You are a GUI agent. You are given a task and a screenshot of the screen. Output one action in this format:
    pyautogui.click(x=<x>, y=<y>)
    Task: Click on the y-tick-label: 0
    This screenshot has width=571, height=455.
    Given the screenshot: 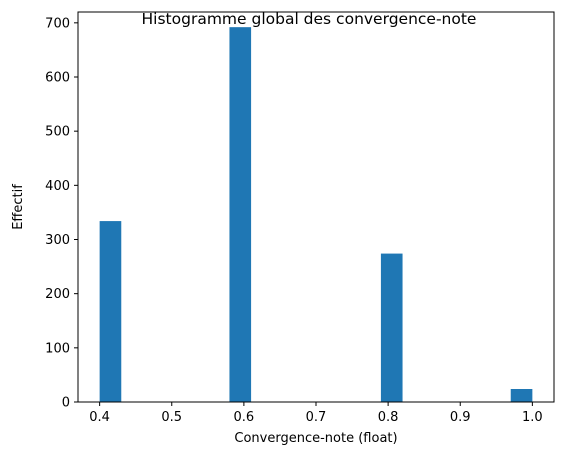 What is the action you would take?
    pyautogui.click(x=66, y=403)
    